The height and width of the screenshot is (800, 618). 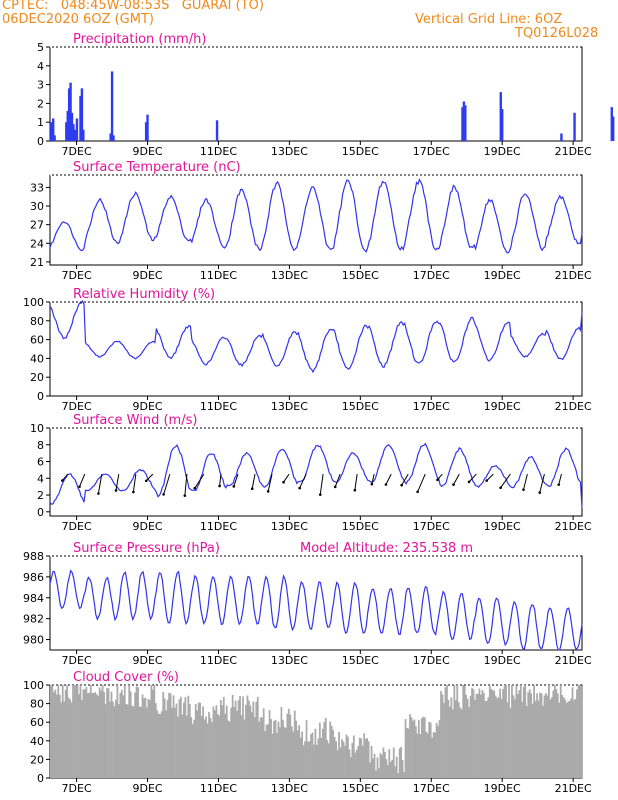 What do you see at coordinates (139, 39) in the screenshot?
I see `panel-title: Precipitation (mm/h)` at bounding box center [139, 39].